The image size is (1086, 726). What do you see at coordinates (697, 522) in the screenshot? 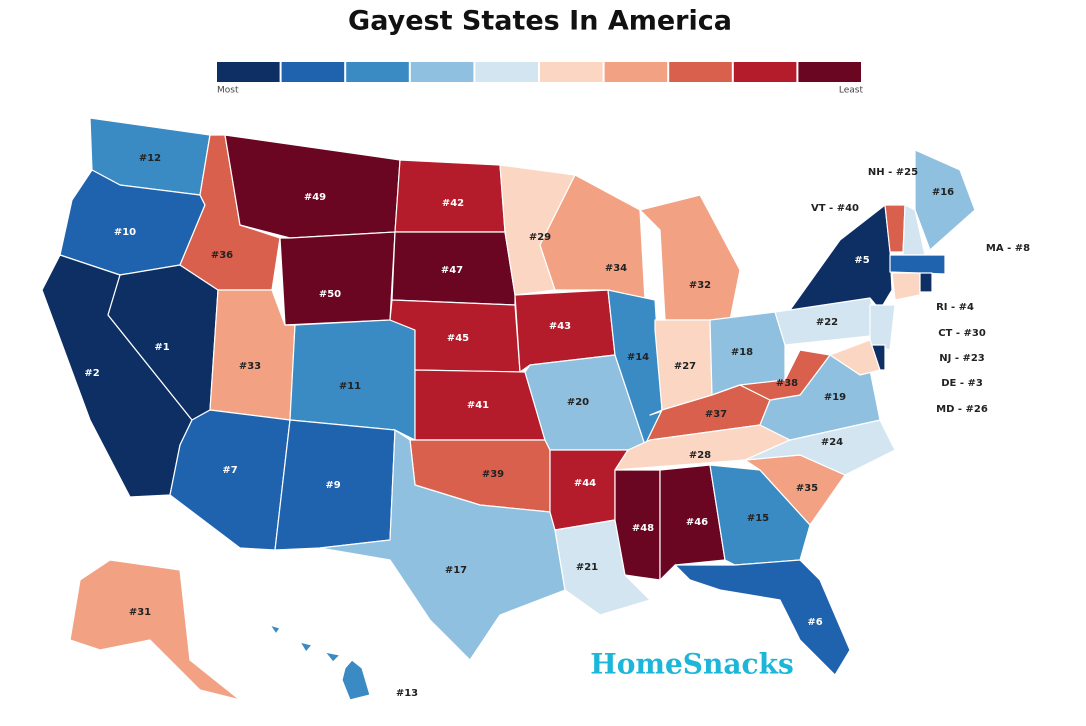
I see `state-label: #46` at bounding box center [697, 522].